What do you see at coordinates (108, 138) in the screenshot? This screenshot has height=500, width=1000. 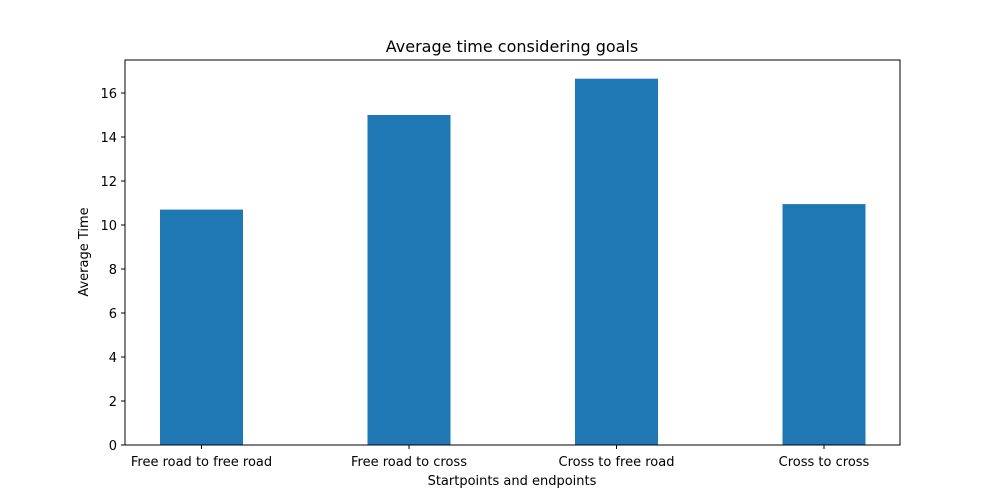 I see `y-tick-label-14: 14` at bounding box center [108, 138].